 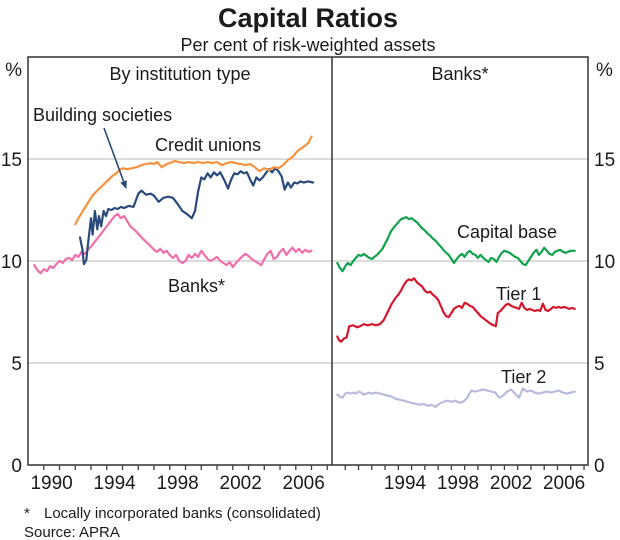 I want to click on panel-title-left: By institution type, so click(x=179, y=74).